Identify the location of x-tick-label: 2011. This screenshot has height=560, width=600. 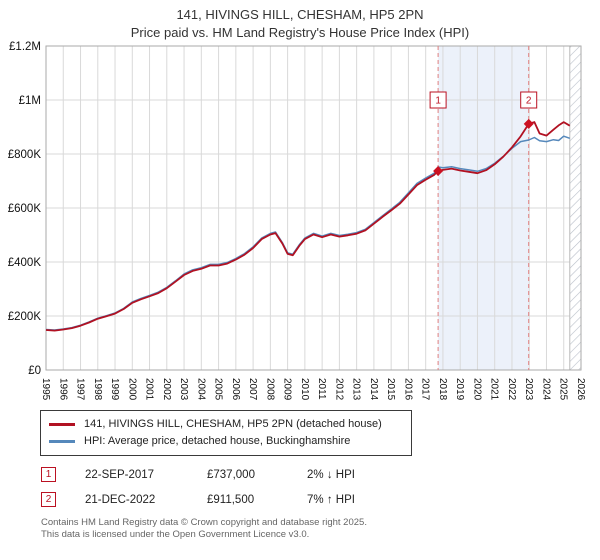
(321, 389).